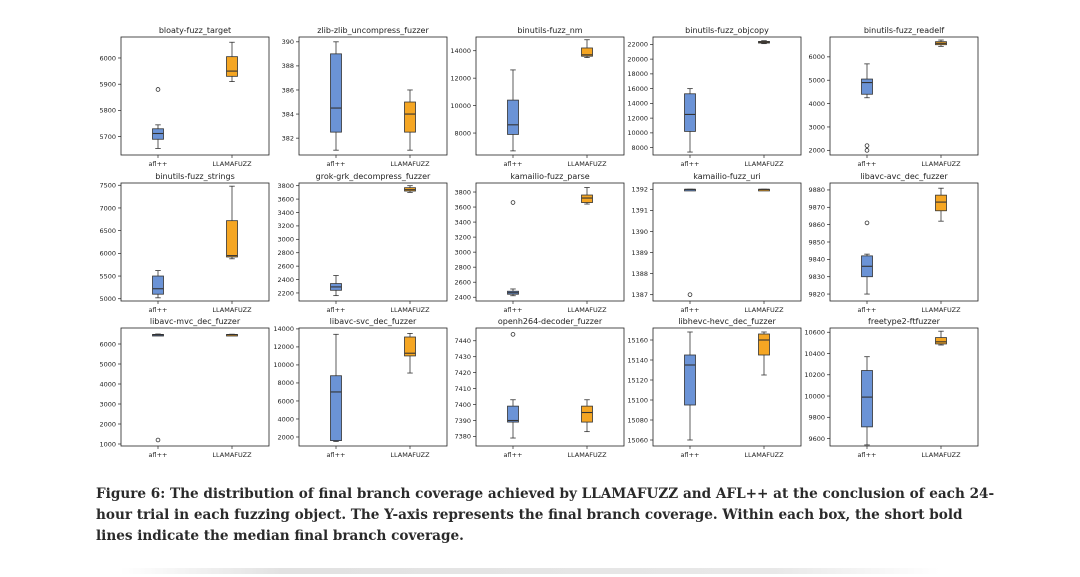 The width and height of the screenshot is (1080, 577). I want to click on subplot-title: libavc-avc_dec_fuzzer, so click(904, 176).